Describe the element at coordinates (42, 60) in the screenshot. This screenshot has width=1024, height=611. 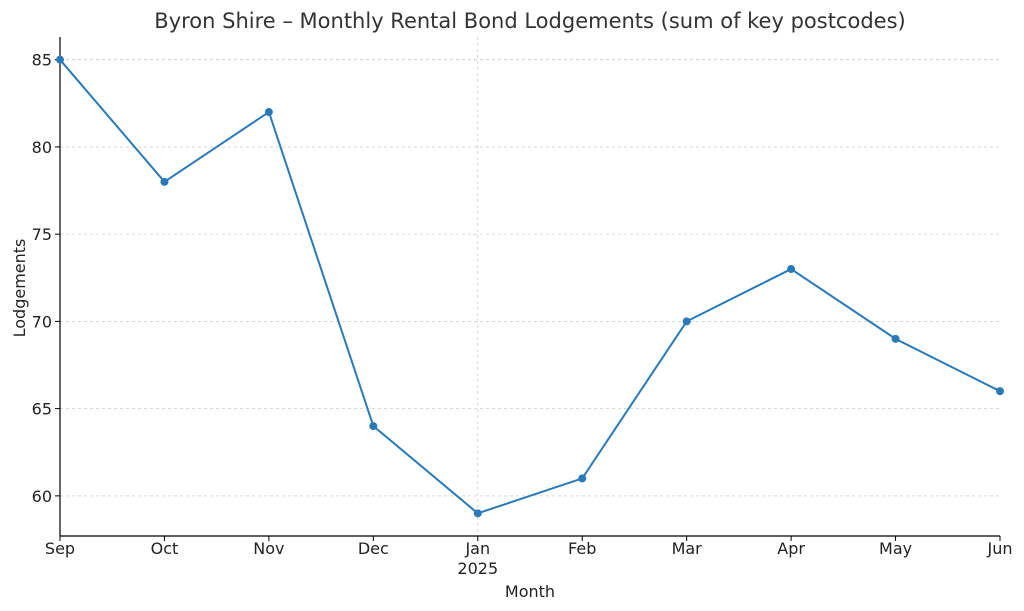
I see `y-tick-label: 85` at that location.